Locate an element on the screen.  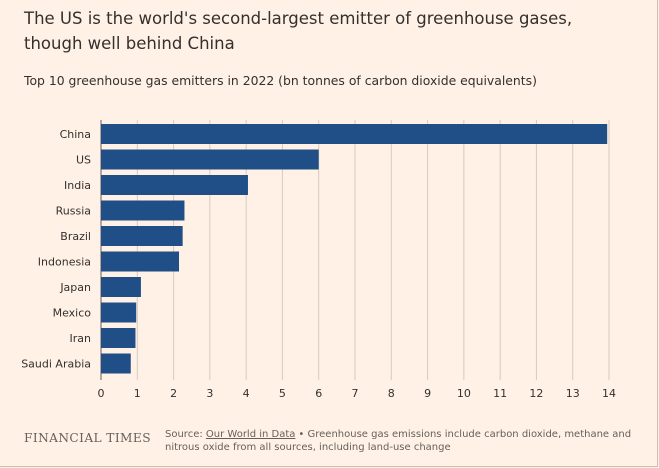
x-tick-label: 8 is located at coordinates (391, 393).